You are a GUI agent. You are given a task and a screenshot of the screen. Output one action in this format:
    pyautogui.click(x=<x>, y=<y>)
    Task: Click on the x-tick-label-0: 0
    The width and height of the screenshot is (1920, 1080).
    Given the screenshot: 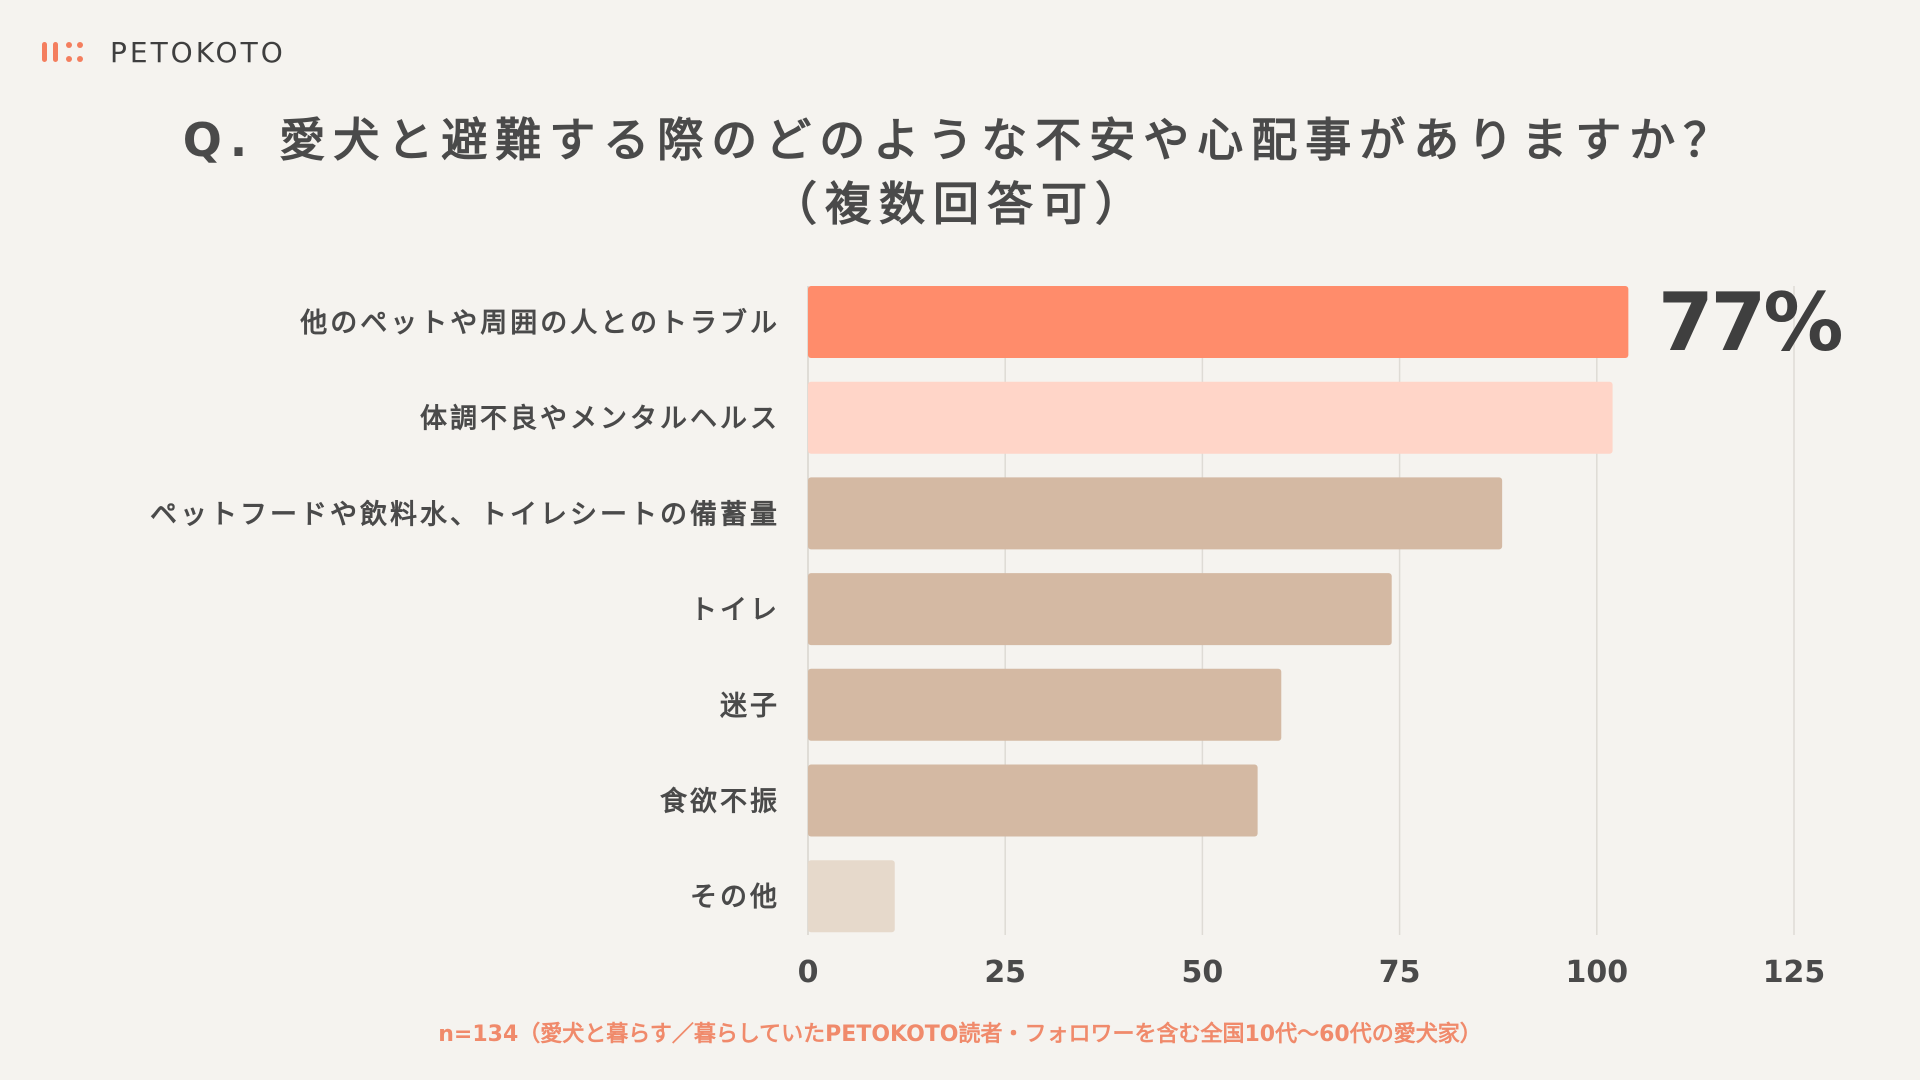 What is the action you would take?
    pyautogui.click(x=808, y=972)
    